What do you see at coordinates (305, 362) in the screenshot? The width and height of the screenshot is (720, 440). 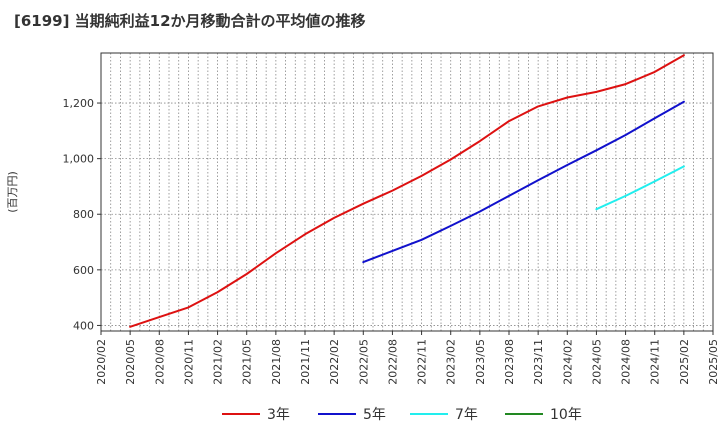 I see `x-tick-label: 2021/11` at bounding box center [305, 362].